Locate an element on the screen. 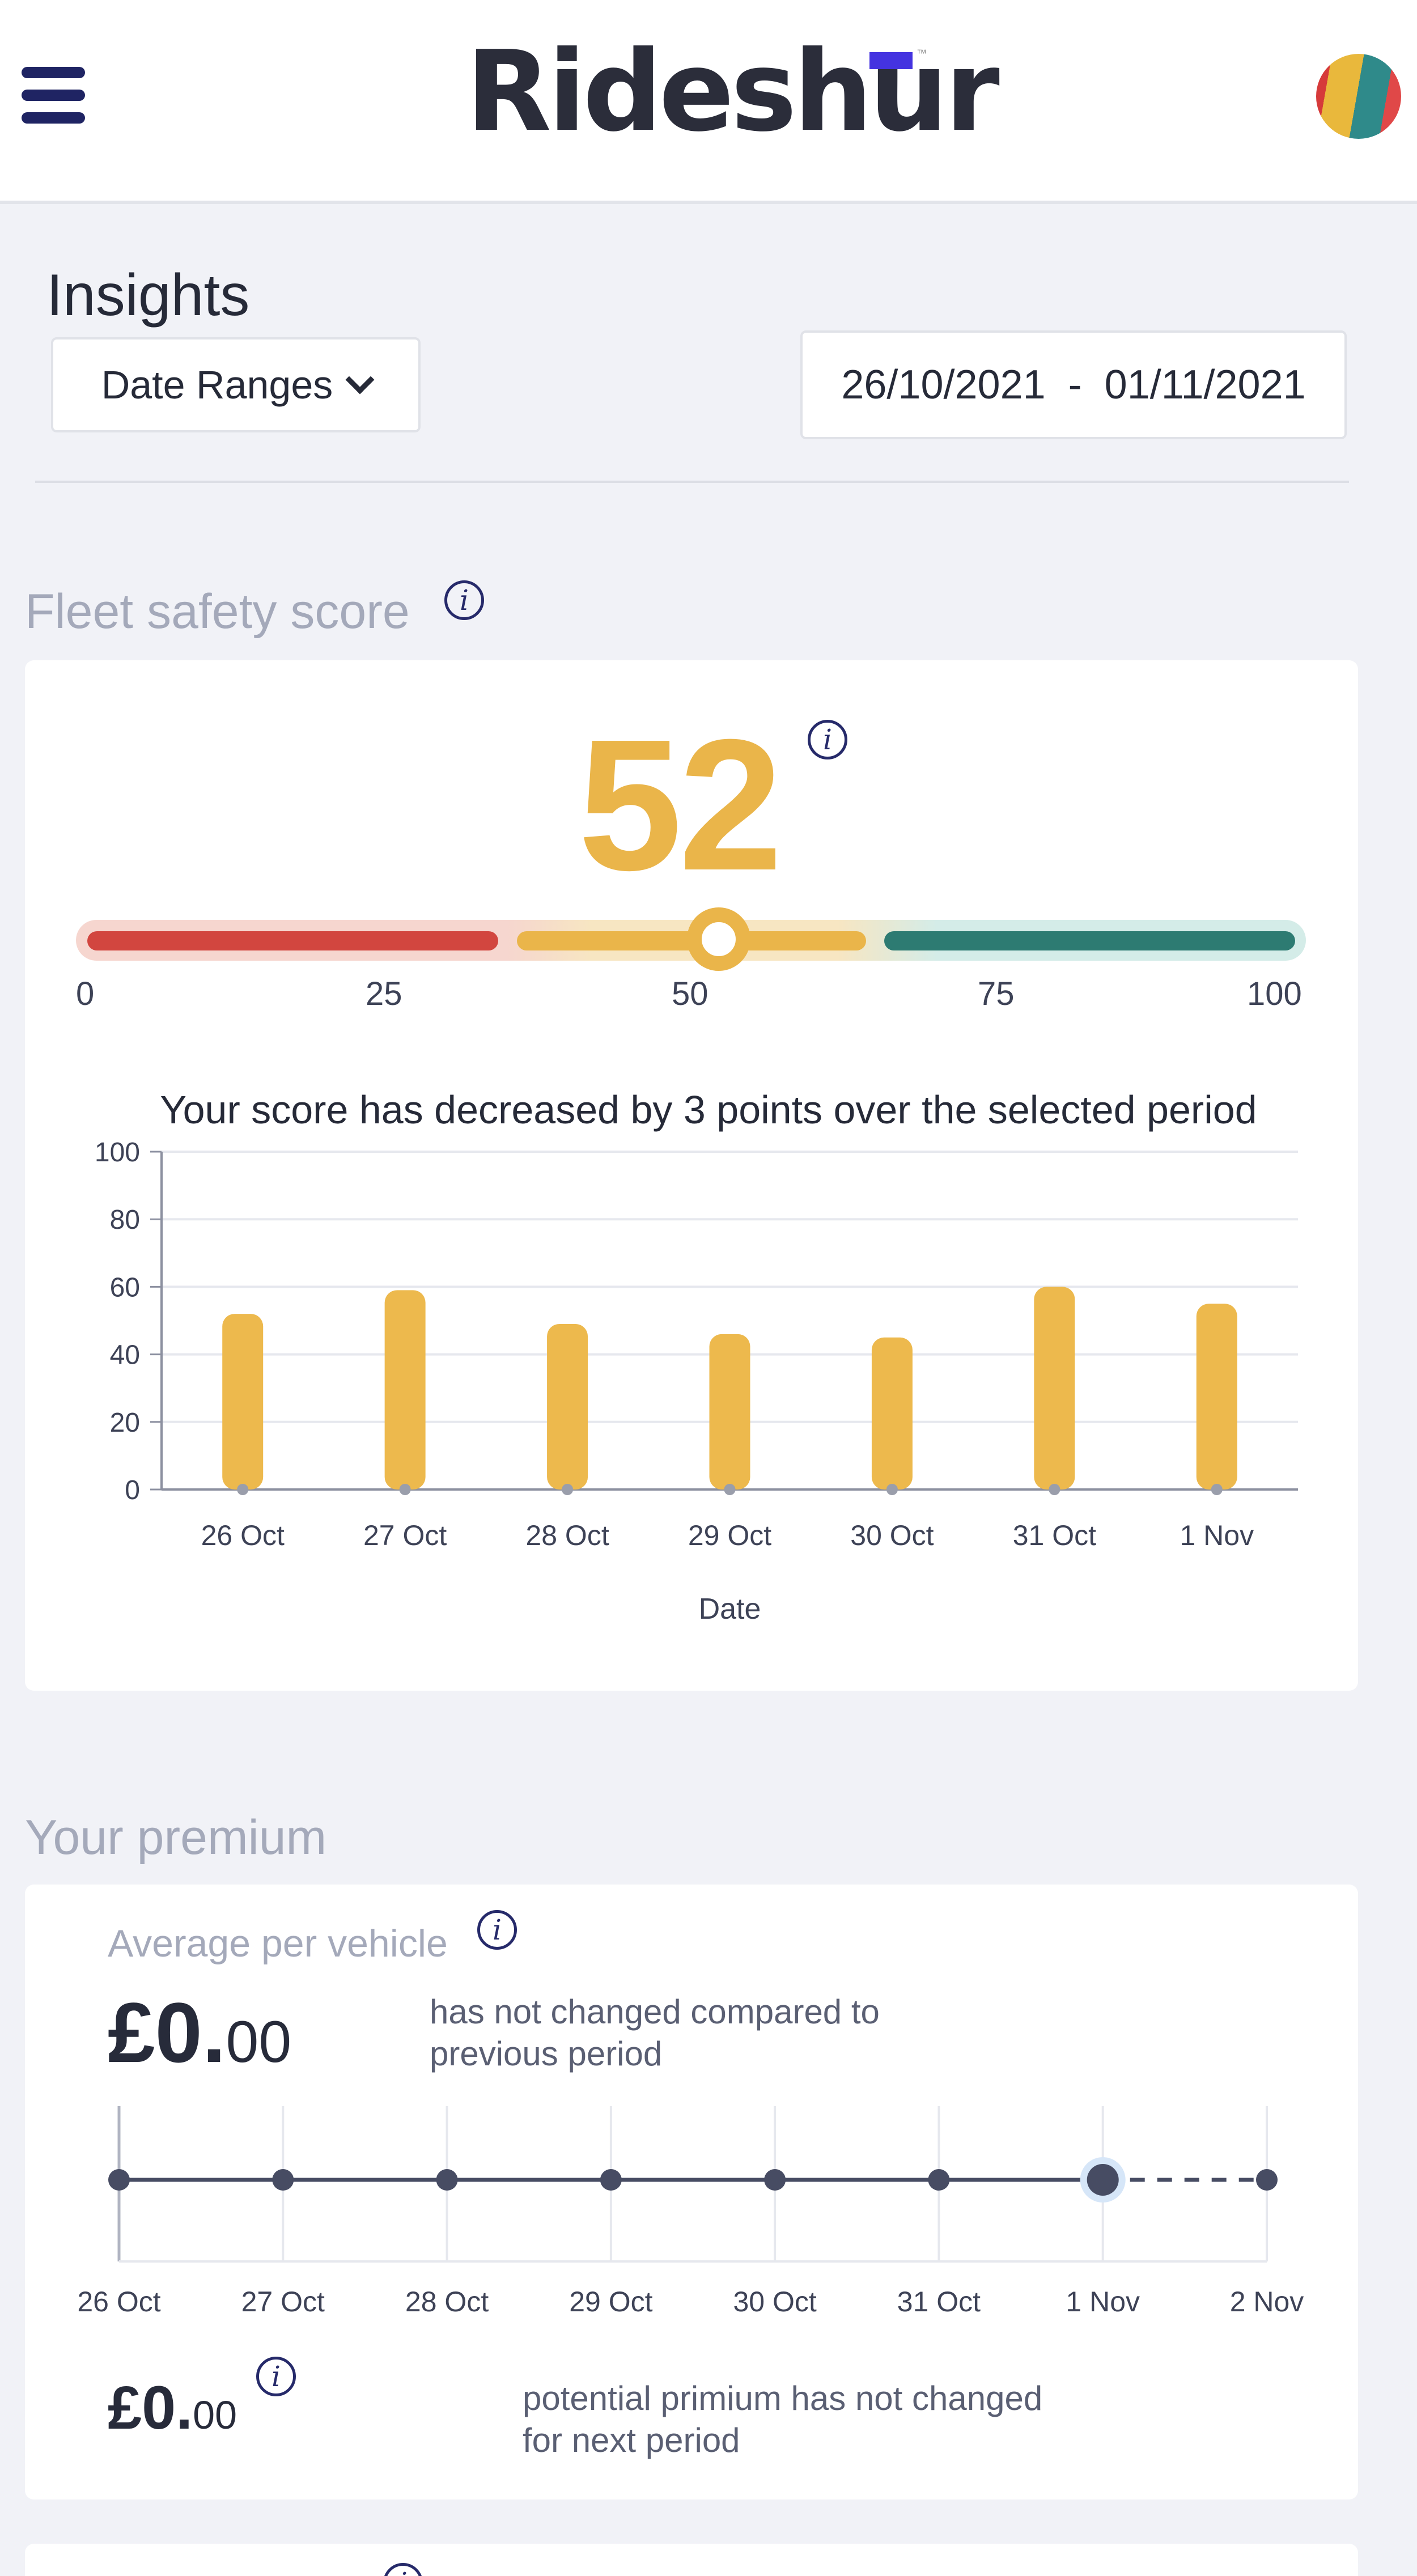 The width and height of the screenshot is (1417, 2576). y-tick-label: 60 is located at coordinates (125, 1287).